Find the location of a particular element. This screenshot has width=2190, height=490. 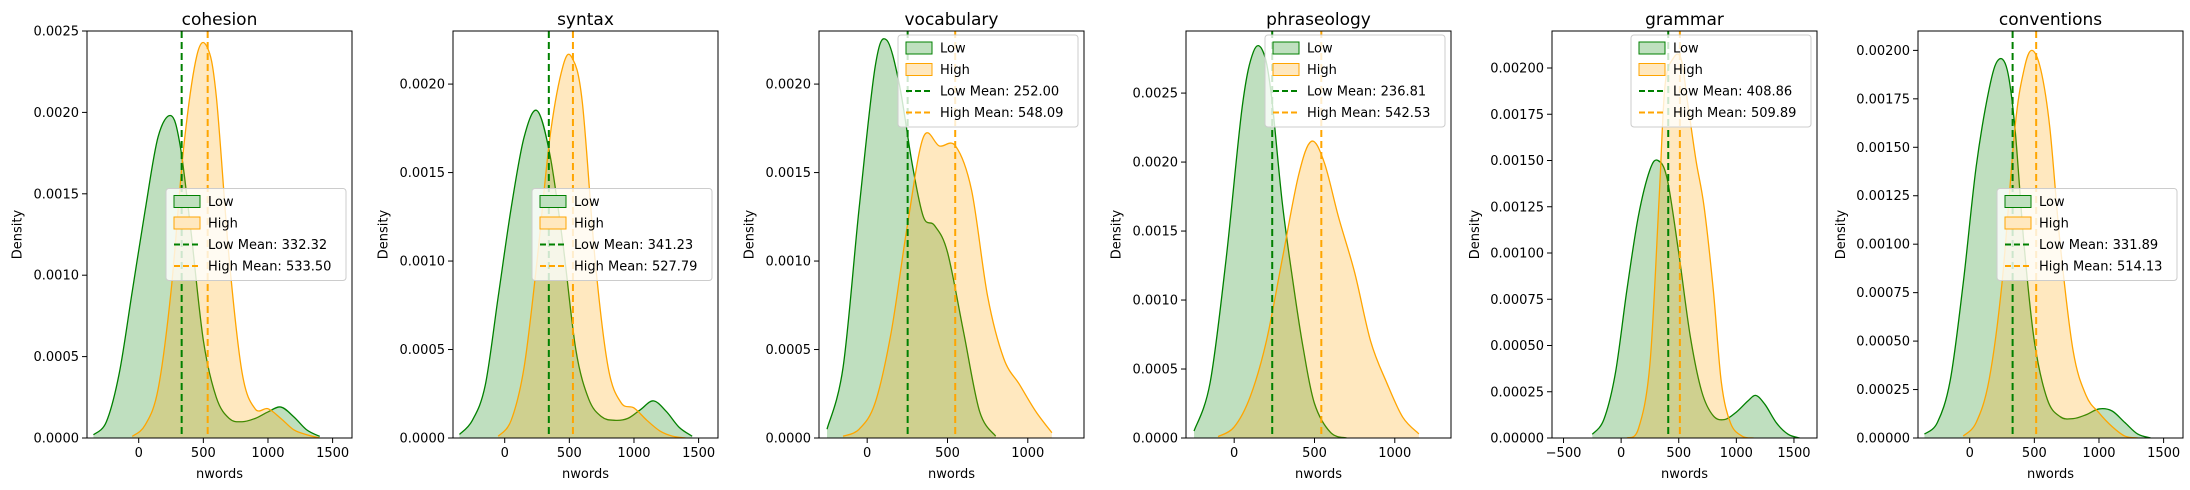

chart-title: vocabulary is located at coordinates (952, 20).